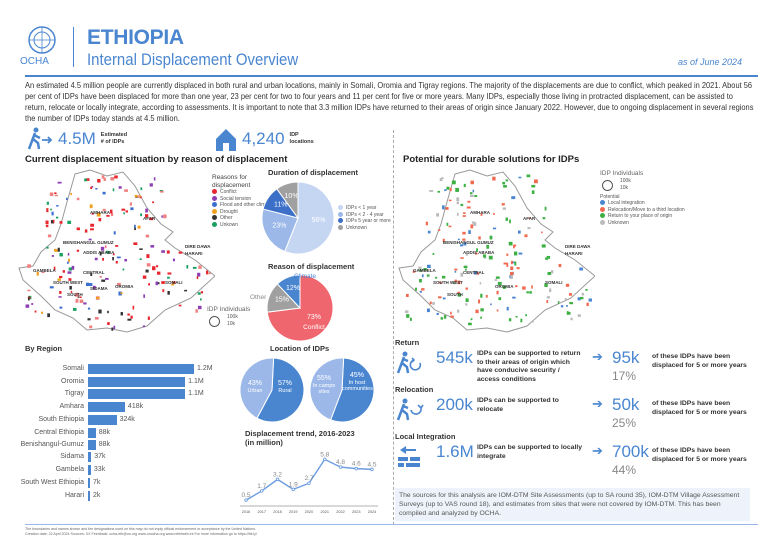 The width and height of the screenshot is (768, 543). Describe the element at coordinates (242, 199) in the screenshot. I see `legend-item: Social tension` at that location.